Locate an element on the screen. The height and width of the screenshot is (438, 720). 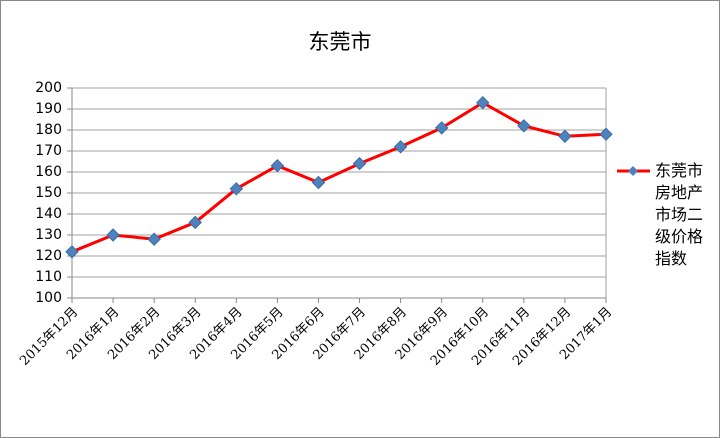
y-tick-label: 180 is located at coordinates (48, 130).